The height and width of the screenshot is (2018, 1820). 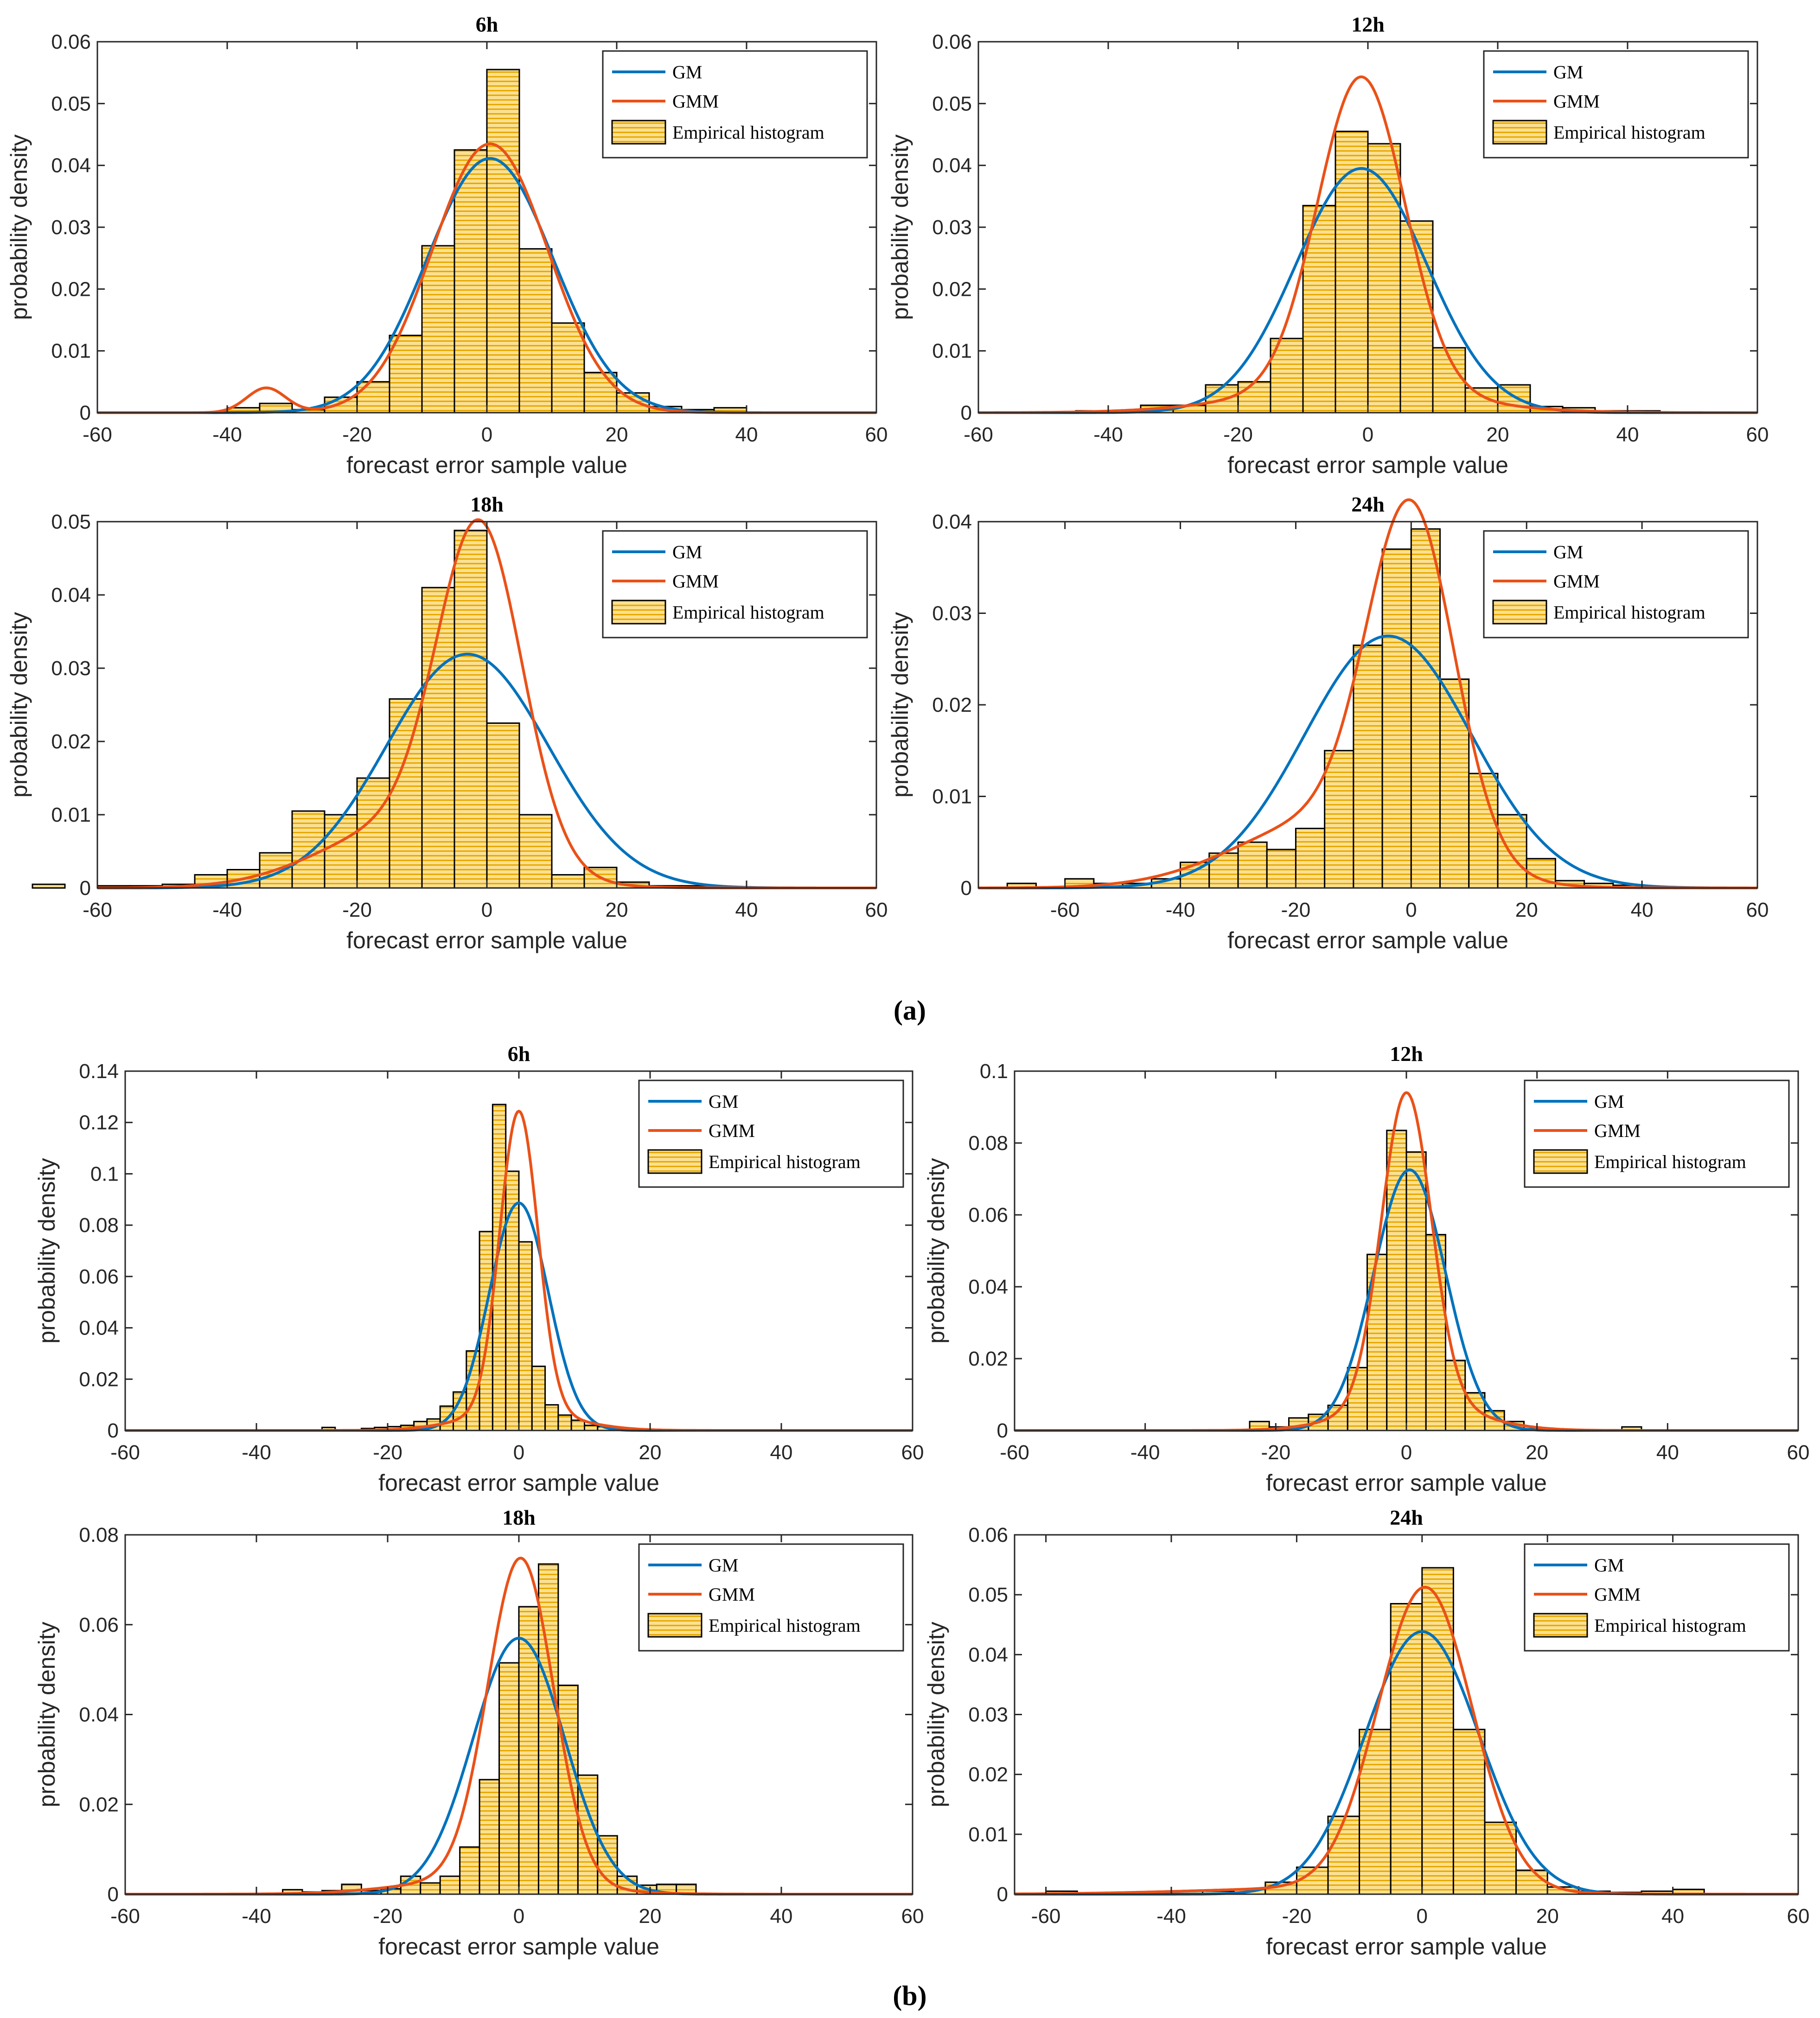 I want to click on chart-title: 24h, so click(x=1368, y=504).